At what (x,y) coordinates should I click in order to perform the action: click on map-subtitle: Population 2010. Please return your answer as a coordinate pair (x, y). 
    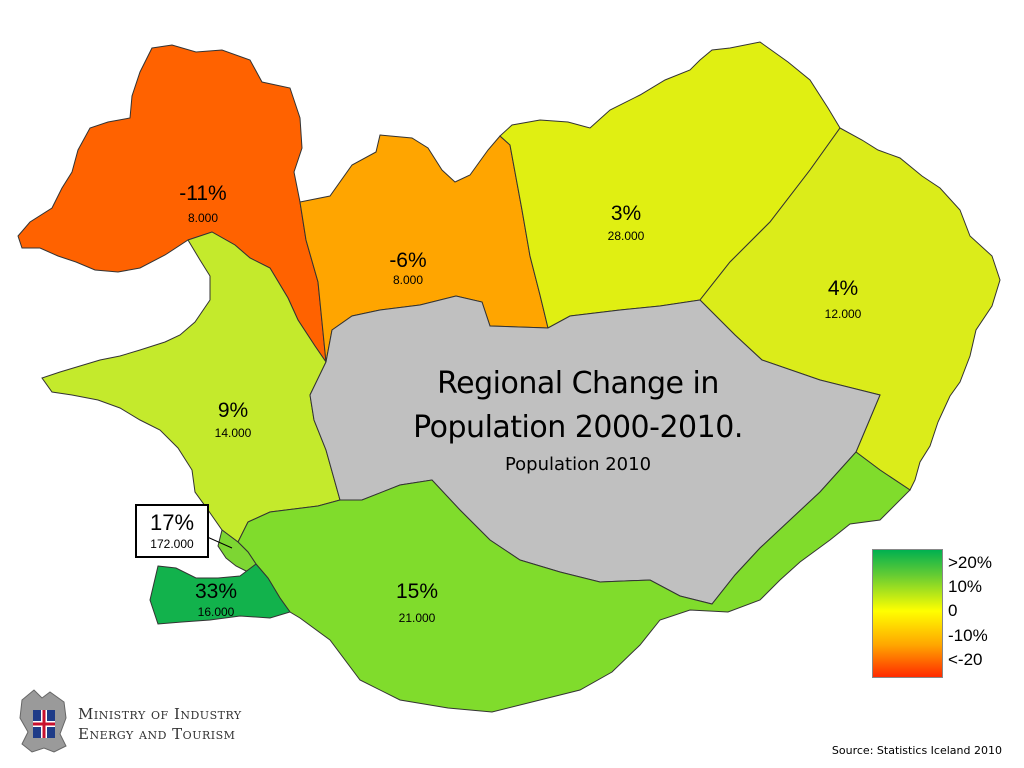
    Looking at the image, I should click on (578, 464).